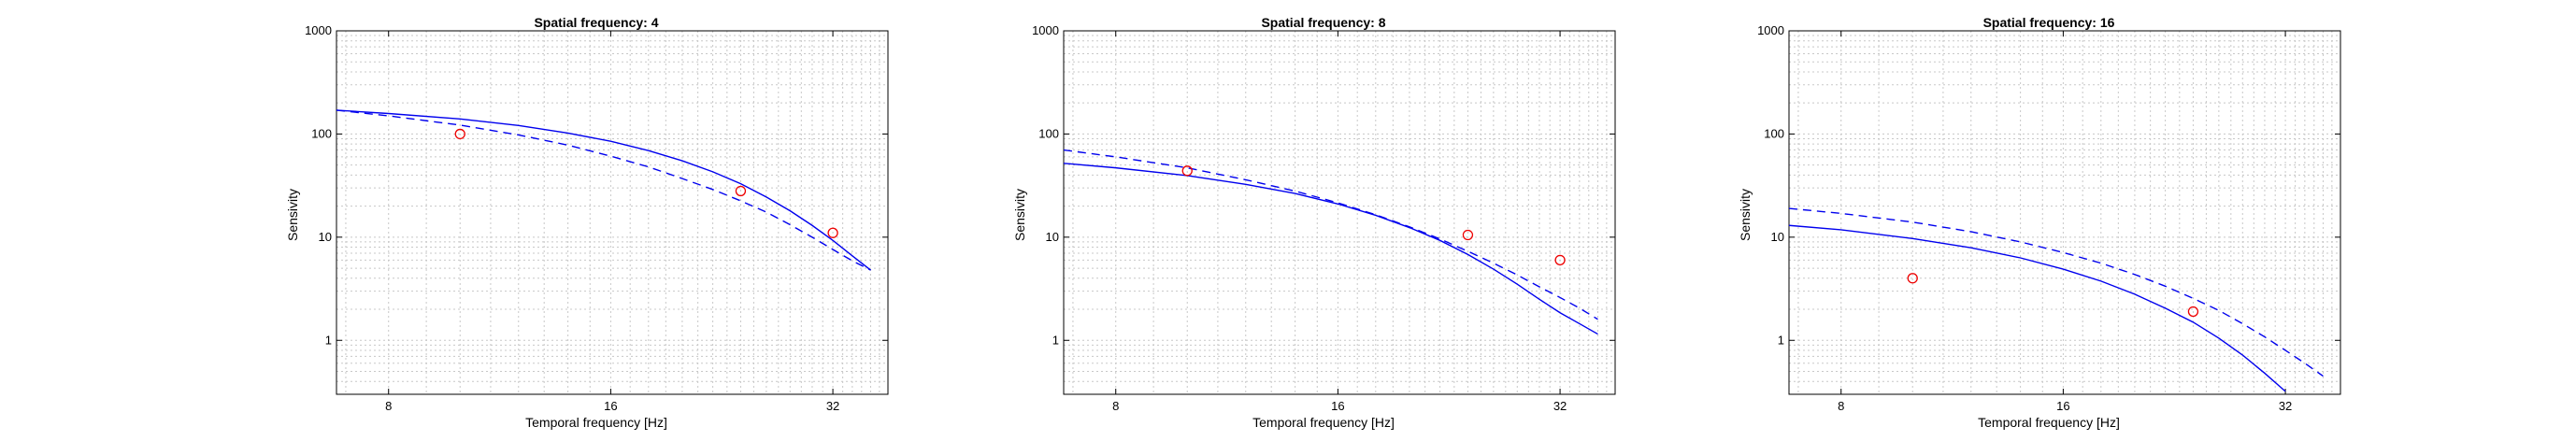 The height and width of the screenshot is (441, 2576). I want to click on panel-title: Spatial frequency: 8, so click(1323, 22).